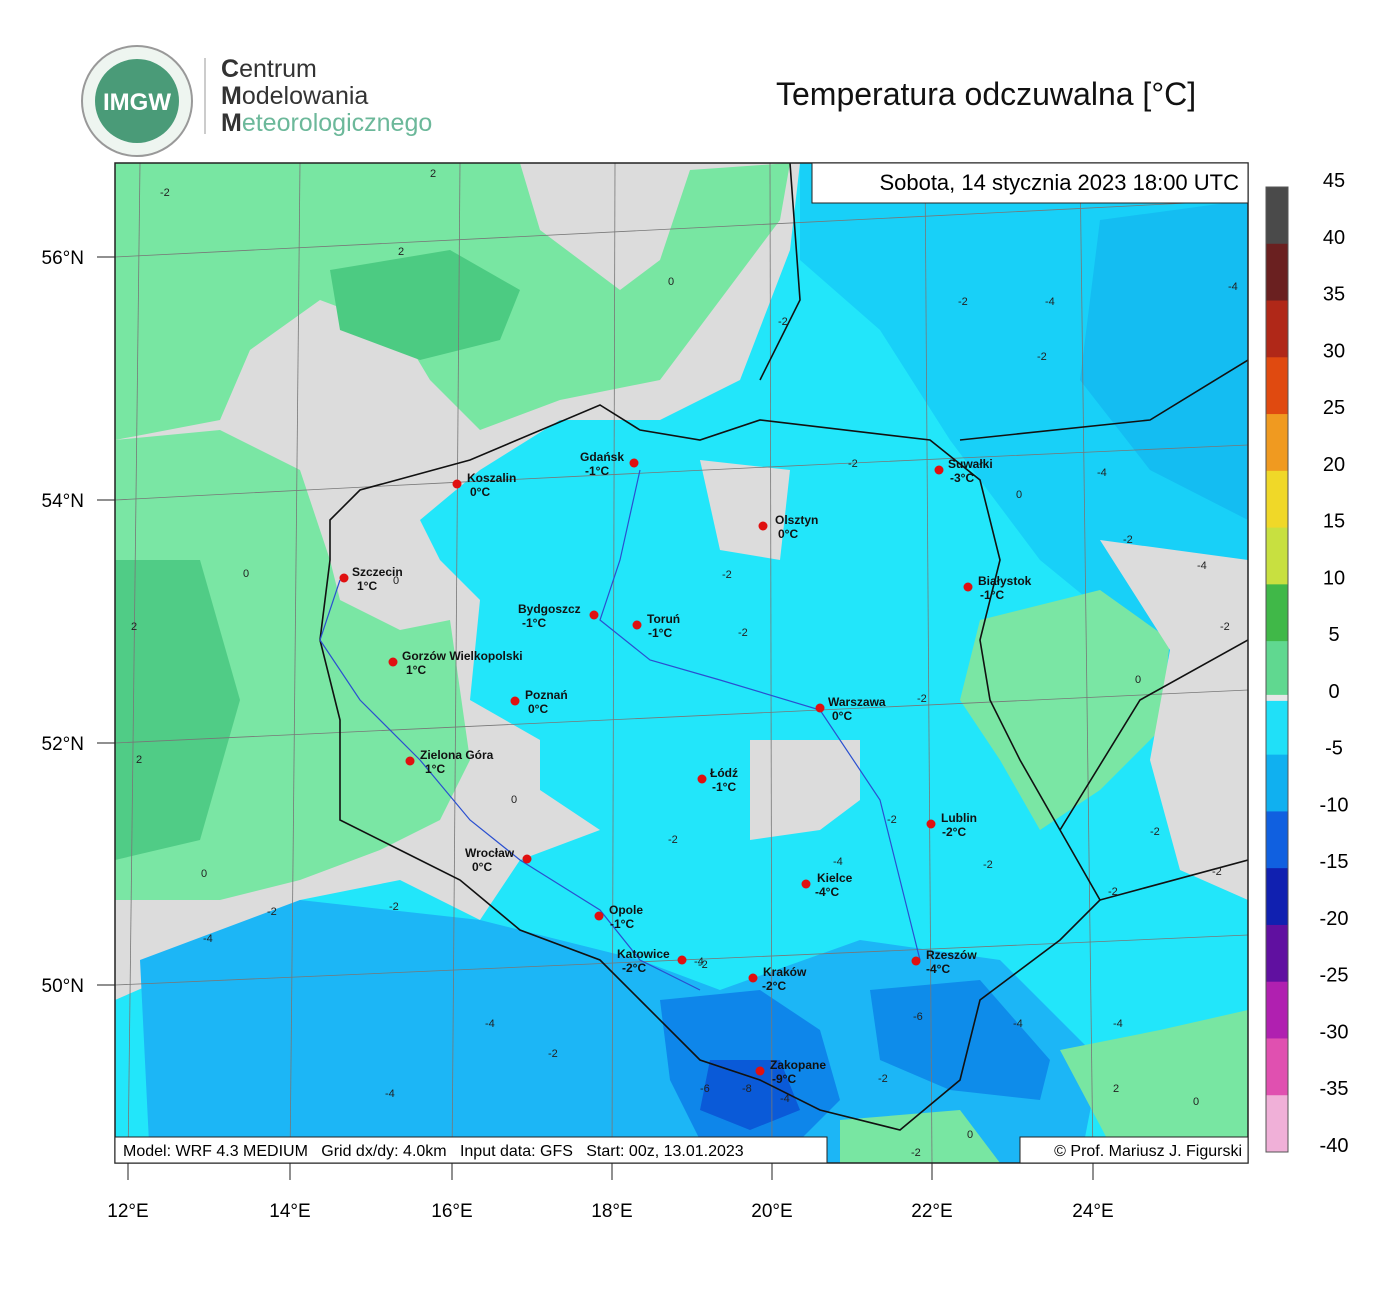 Image resolution: width=1386 pixels, height=1304 pixels. I want to click on date: Sobota, 14 stycznia 2023 18:00 UTC, so click(1059, 182).